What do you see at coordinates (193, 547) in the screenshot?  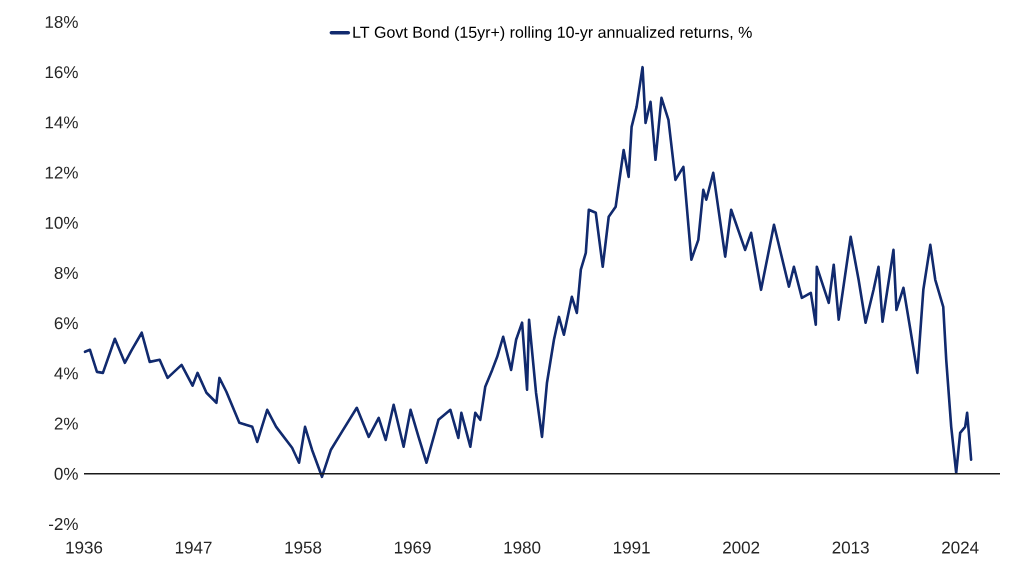 I see `x-tick-label: 1947` at bounding box center [193, 547].